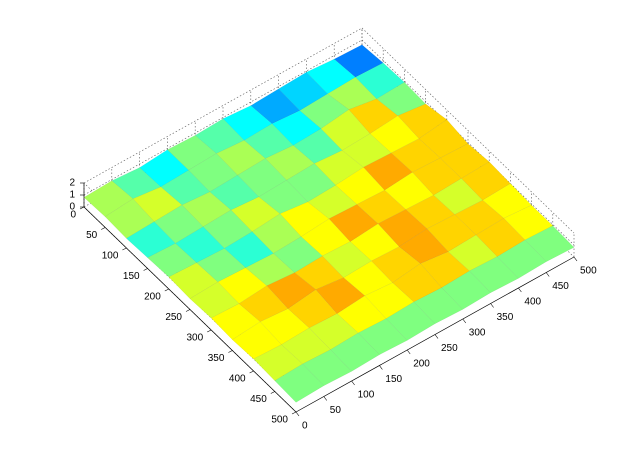 Image resolution: width=640 pixels, height=464 pixels. I want to click on y-tick-label: 400, so click(237, 379).